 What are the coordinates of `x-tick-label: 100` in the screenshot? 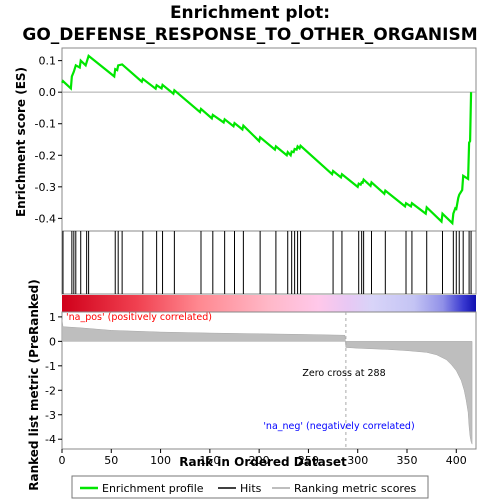 It's located at (160, 460).